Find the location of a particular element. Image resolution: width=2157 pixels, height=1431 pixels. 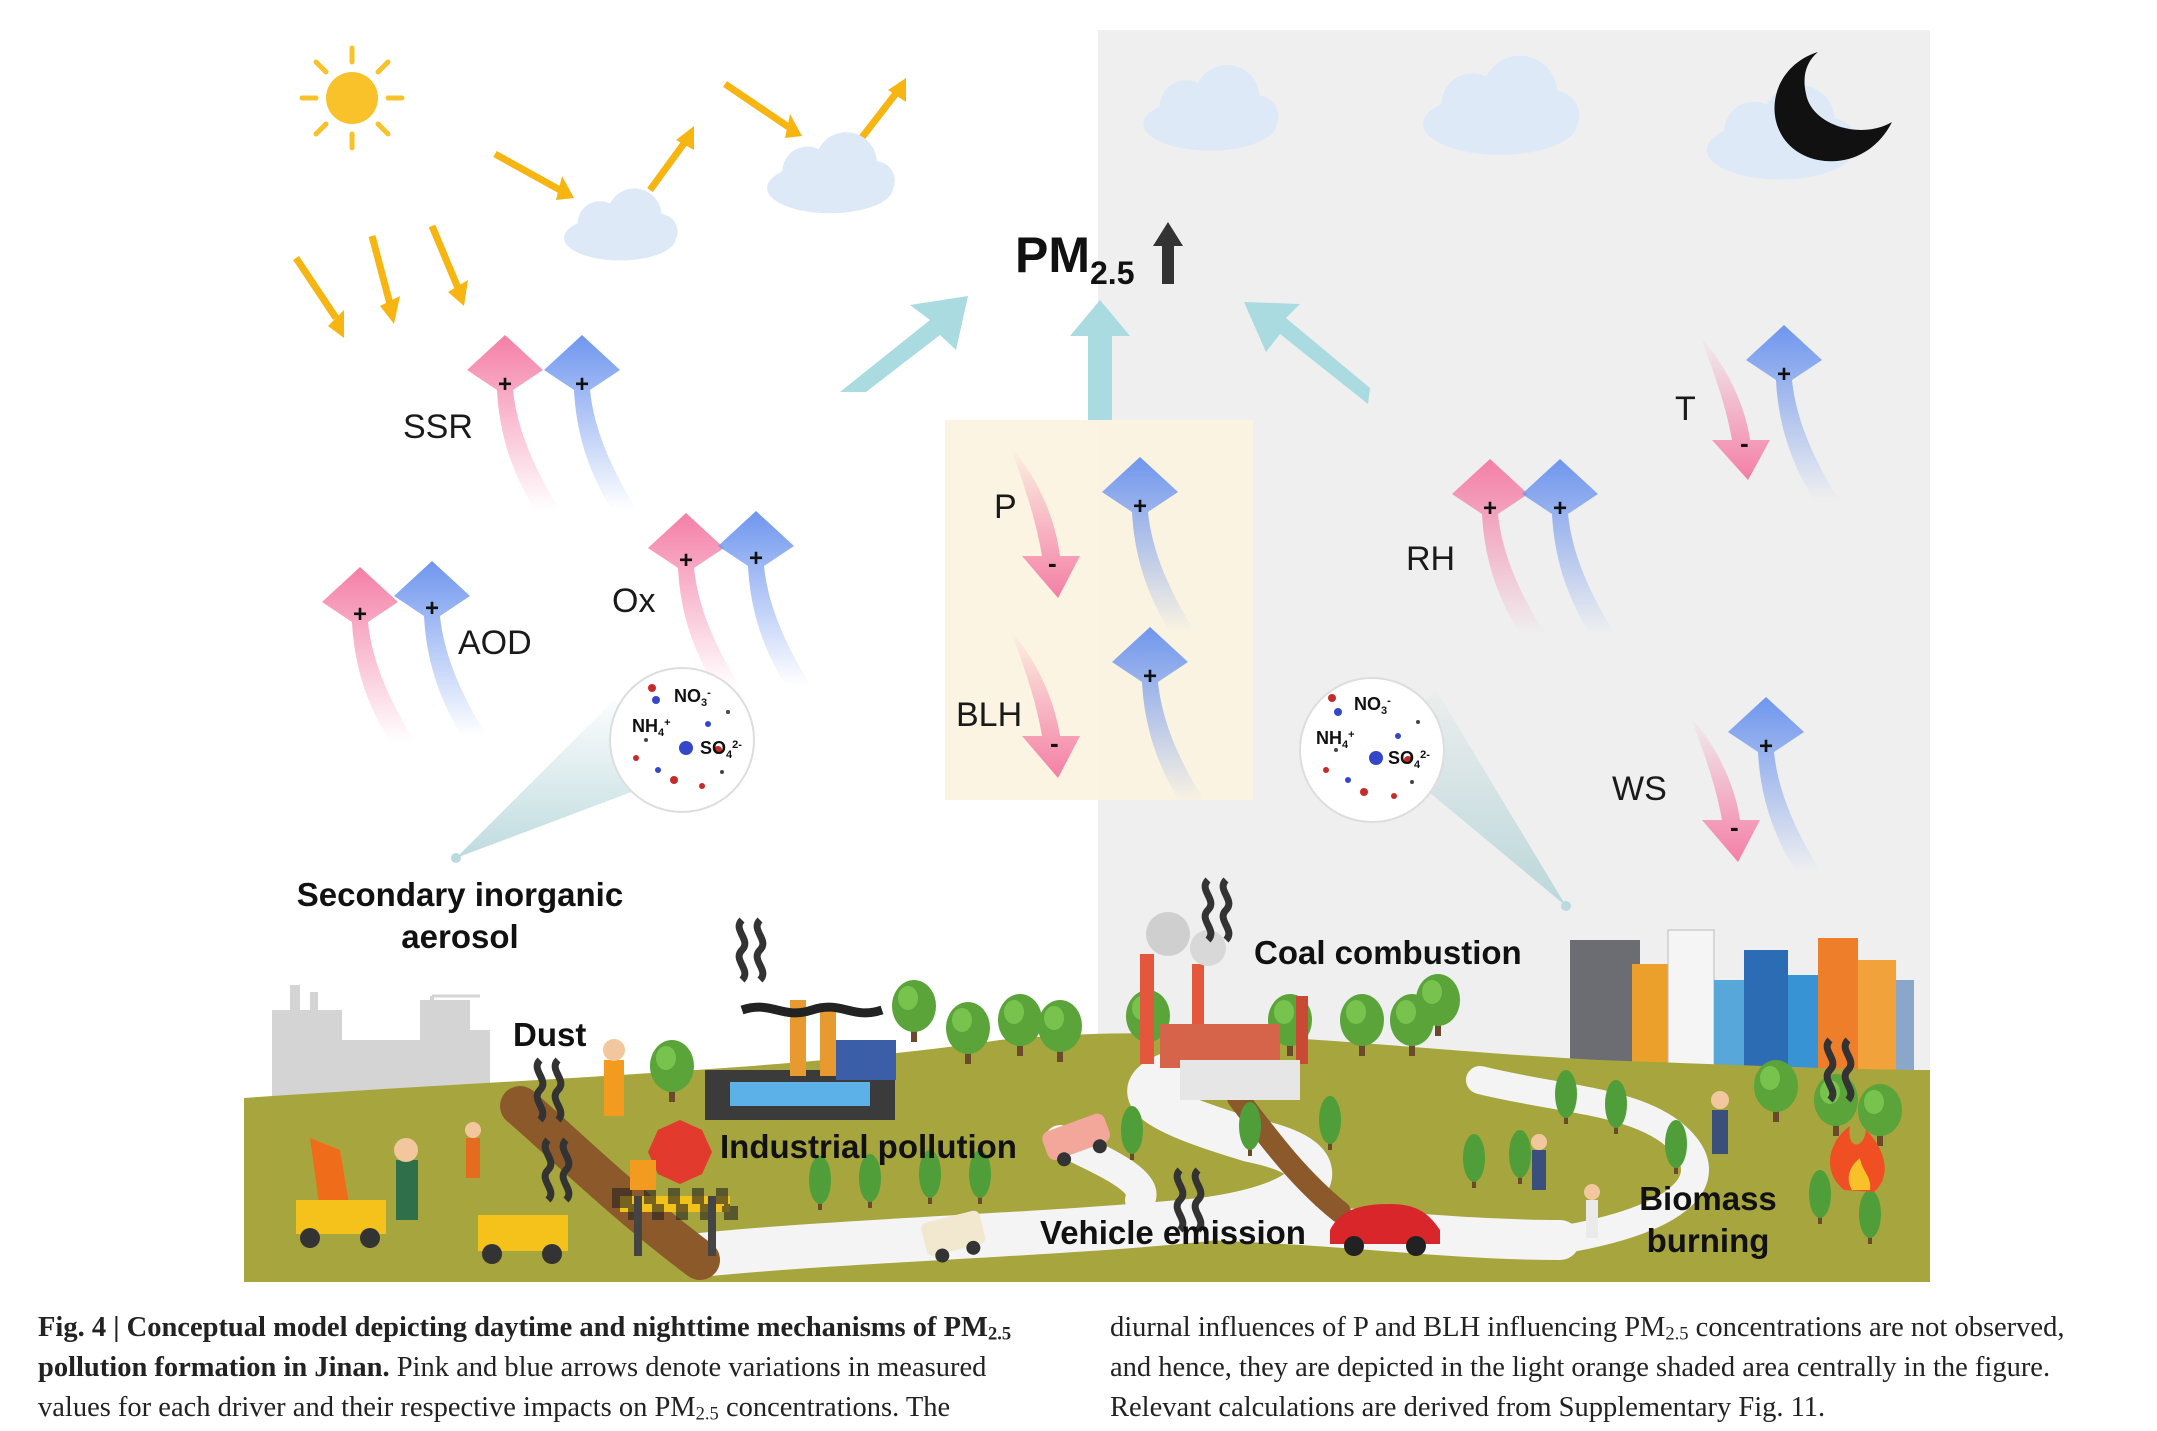

car-red is located at coordinates (1385, 1230).